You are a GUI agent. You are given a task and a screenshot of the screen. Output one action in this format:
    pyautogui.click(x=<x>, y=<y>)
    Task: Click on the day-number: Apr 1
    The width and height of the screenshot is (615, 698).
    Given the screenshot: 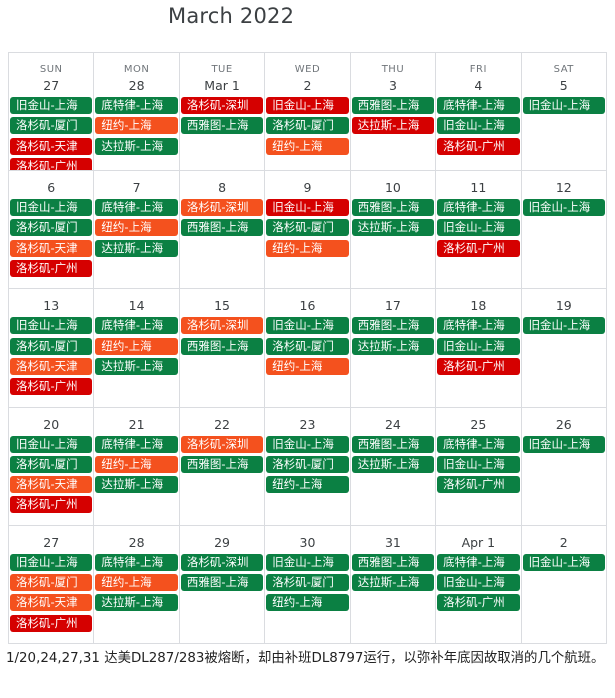 What is the action you would take?
    pyautogui.click(x=478, y=542)
    